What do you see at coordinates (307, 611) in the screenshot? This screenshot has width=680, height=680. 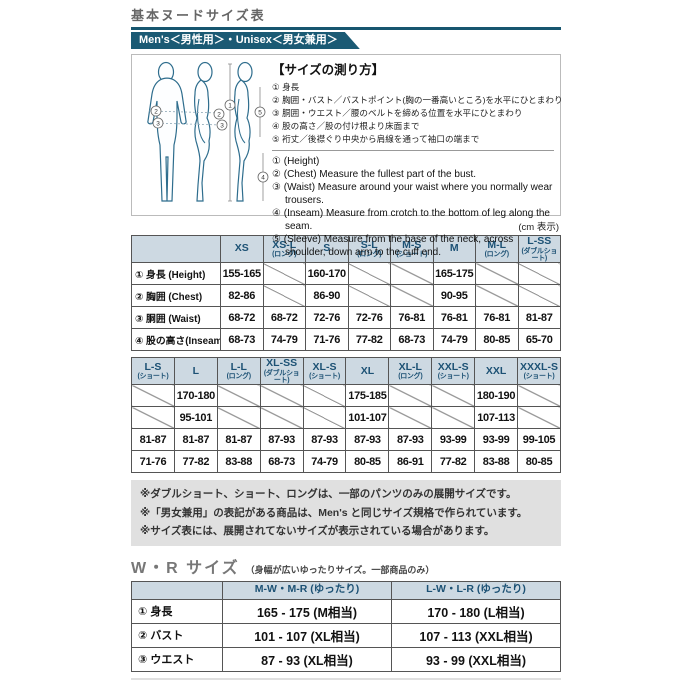 I see `size-cell: 165 - 175 (M相当)` at bounding box center [307, 611].